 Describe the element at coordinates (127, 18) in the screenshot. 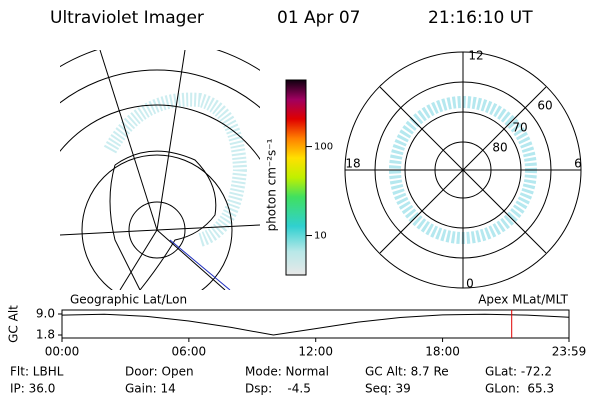

I see `title: Ultraviolet Imager` at that location.